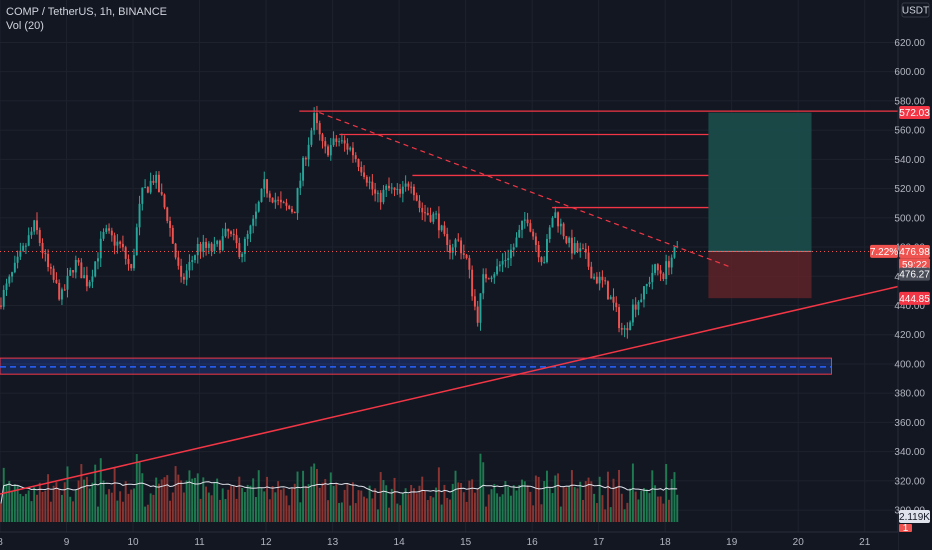  Describe the element at coordinates (199, 542) in the screenshot. I see `time-tick-label: 11` at that location.